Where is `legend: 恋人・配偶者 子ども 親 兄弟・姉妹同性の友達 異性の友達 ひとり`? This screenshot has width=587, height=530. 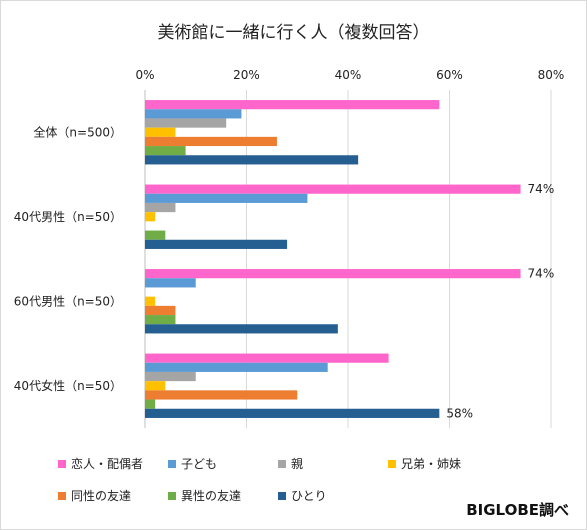
legend: 恋人・配偶者 子ども 親 兄弟・姉妹同性の友達 異性の友達 ひとり is located at coordinates (278, 483).